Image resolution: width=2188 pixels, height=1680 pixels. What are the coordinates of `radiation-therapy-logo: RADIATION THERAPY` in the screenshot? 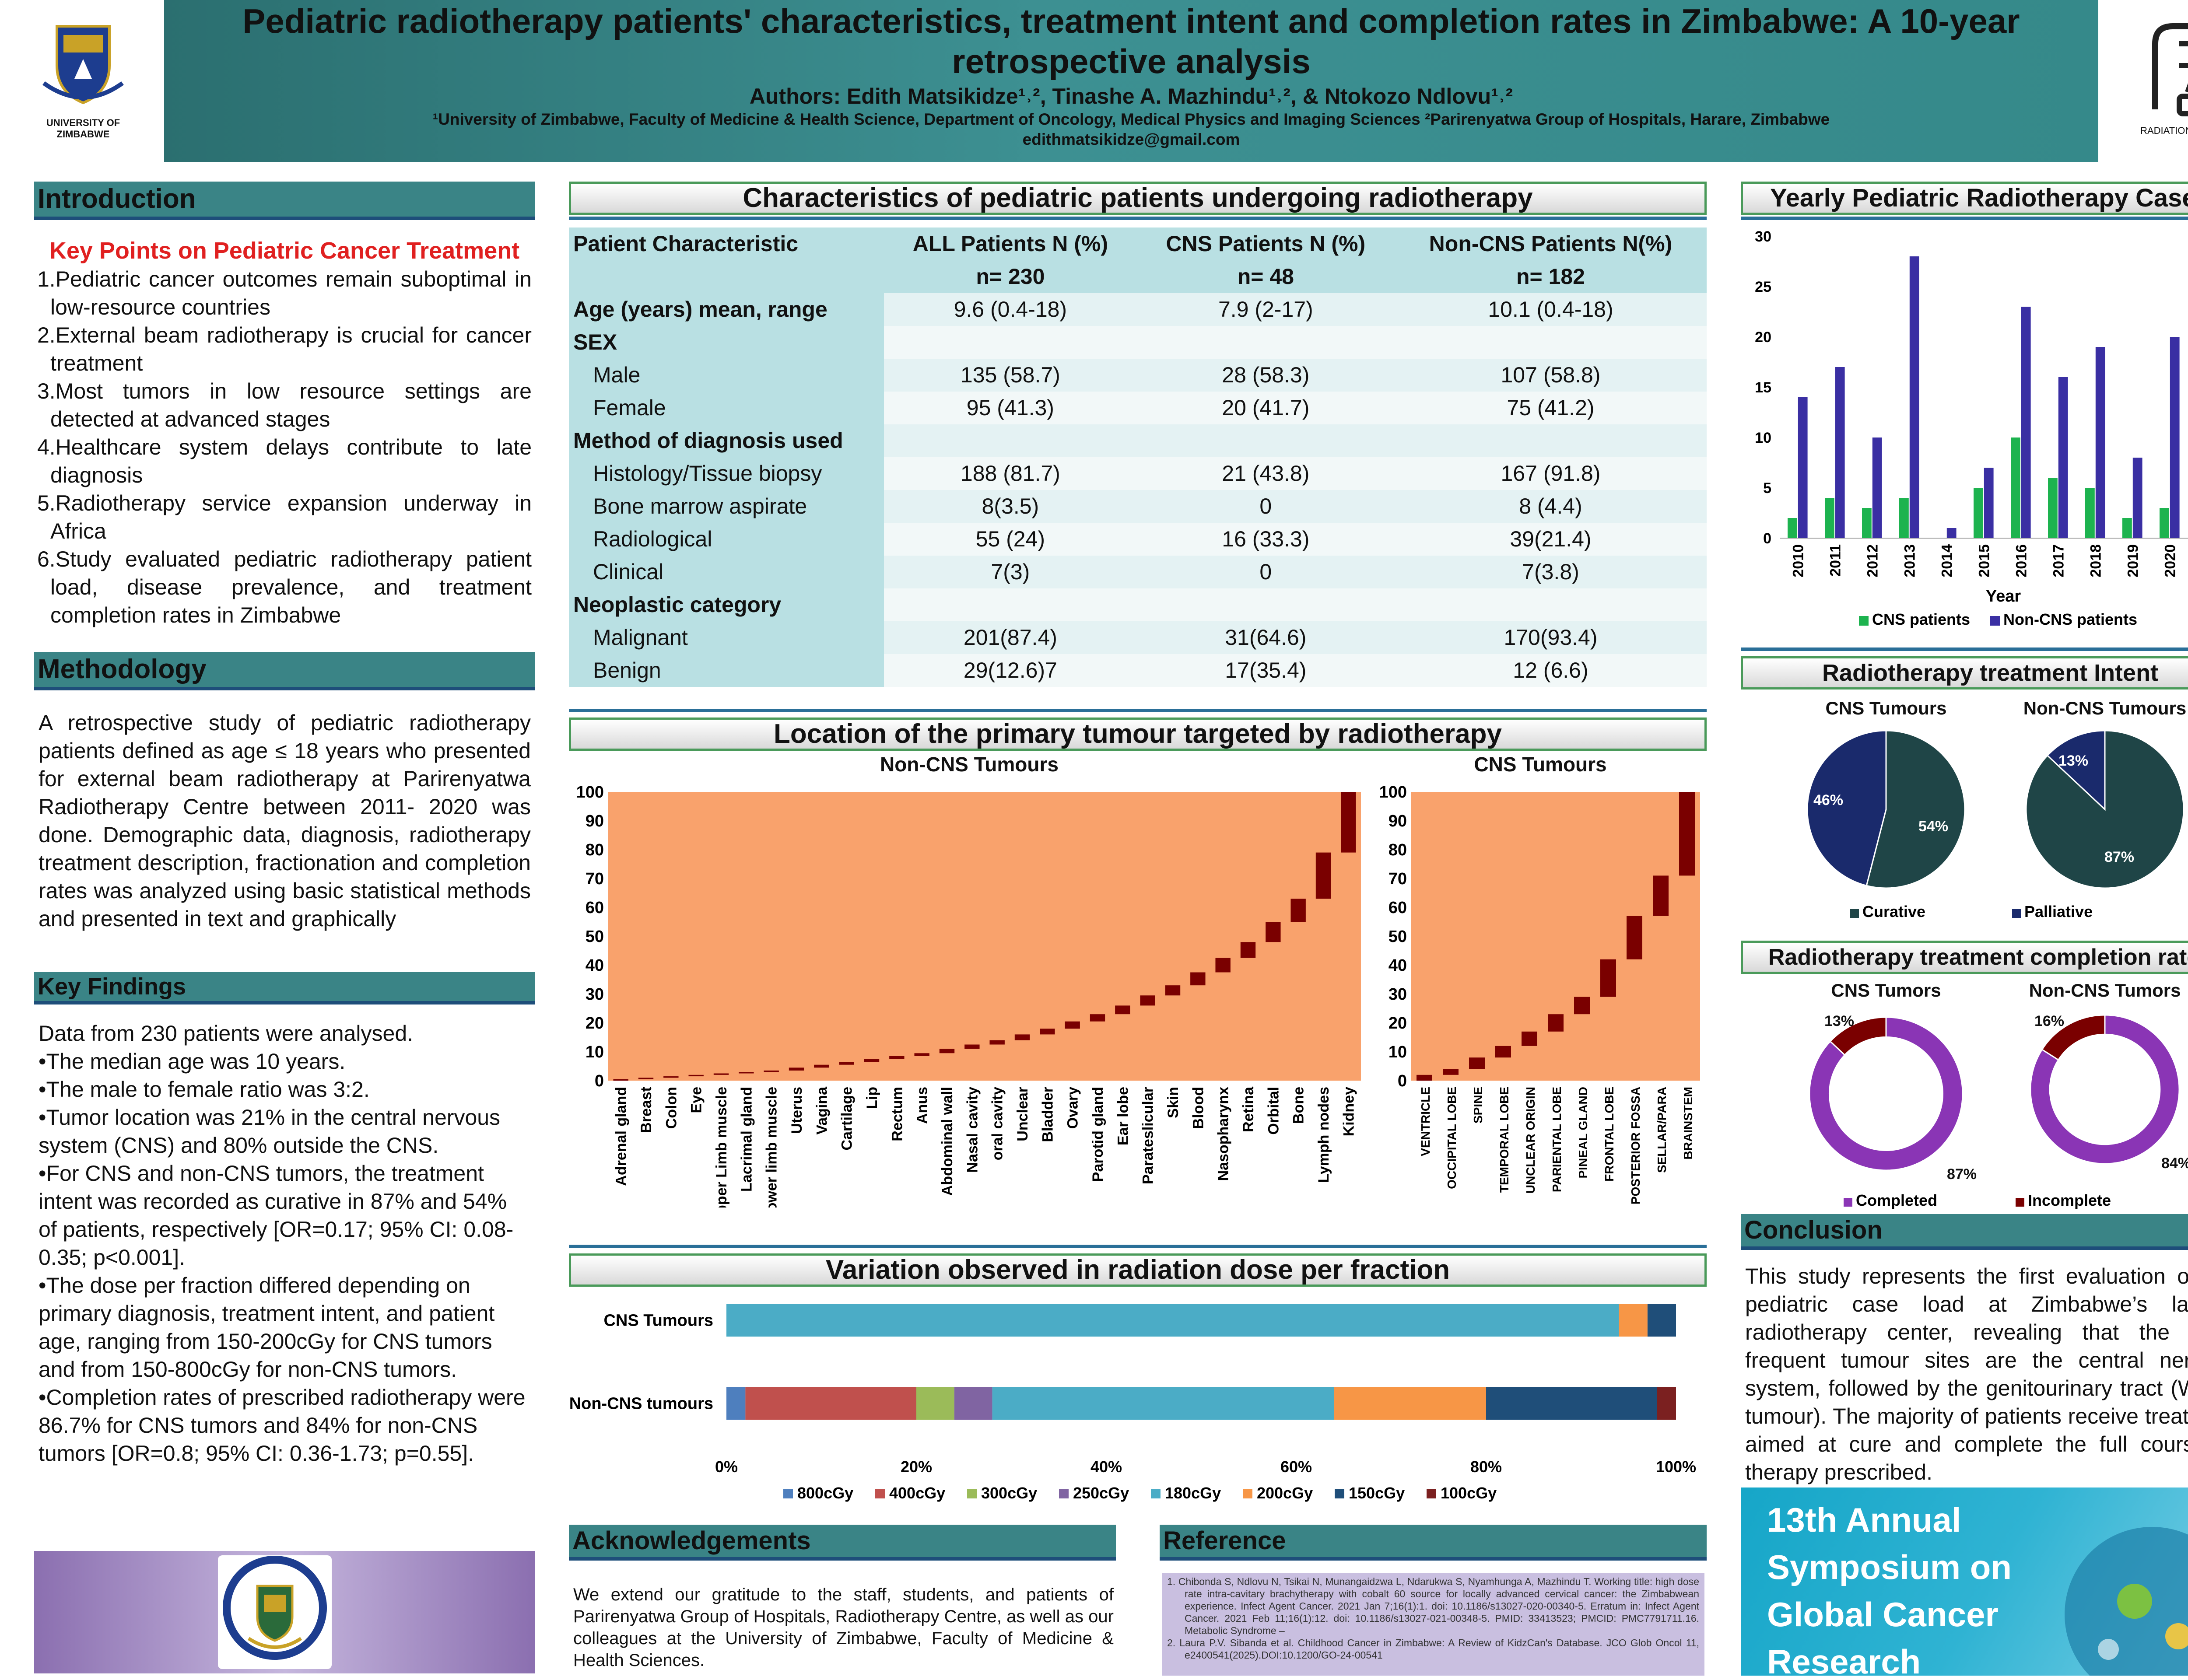 It's located at (2157, 83).